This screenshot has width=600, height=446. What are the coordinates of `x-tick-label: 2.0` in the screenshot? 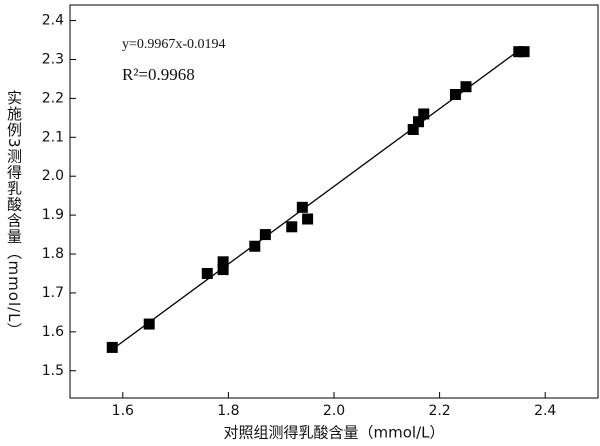 It's located at (334, 411).